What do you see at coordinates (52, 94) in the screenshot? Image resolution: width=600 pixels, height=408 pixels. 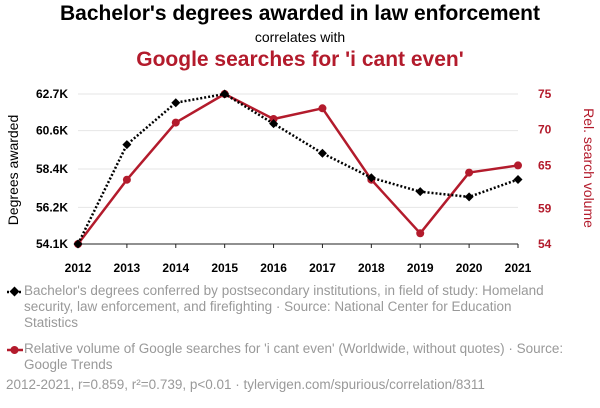 I see `y-left-tick-label: 62.7K` at bounding box center [52, 94].